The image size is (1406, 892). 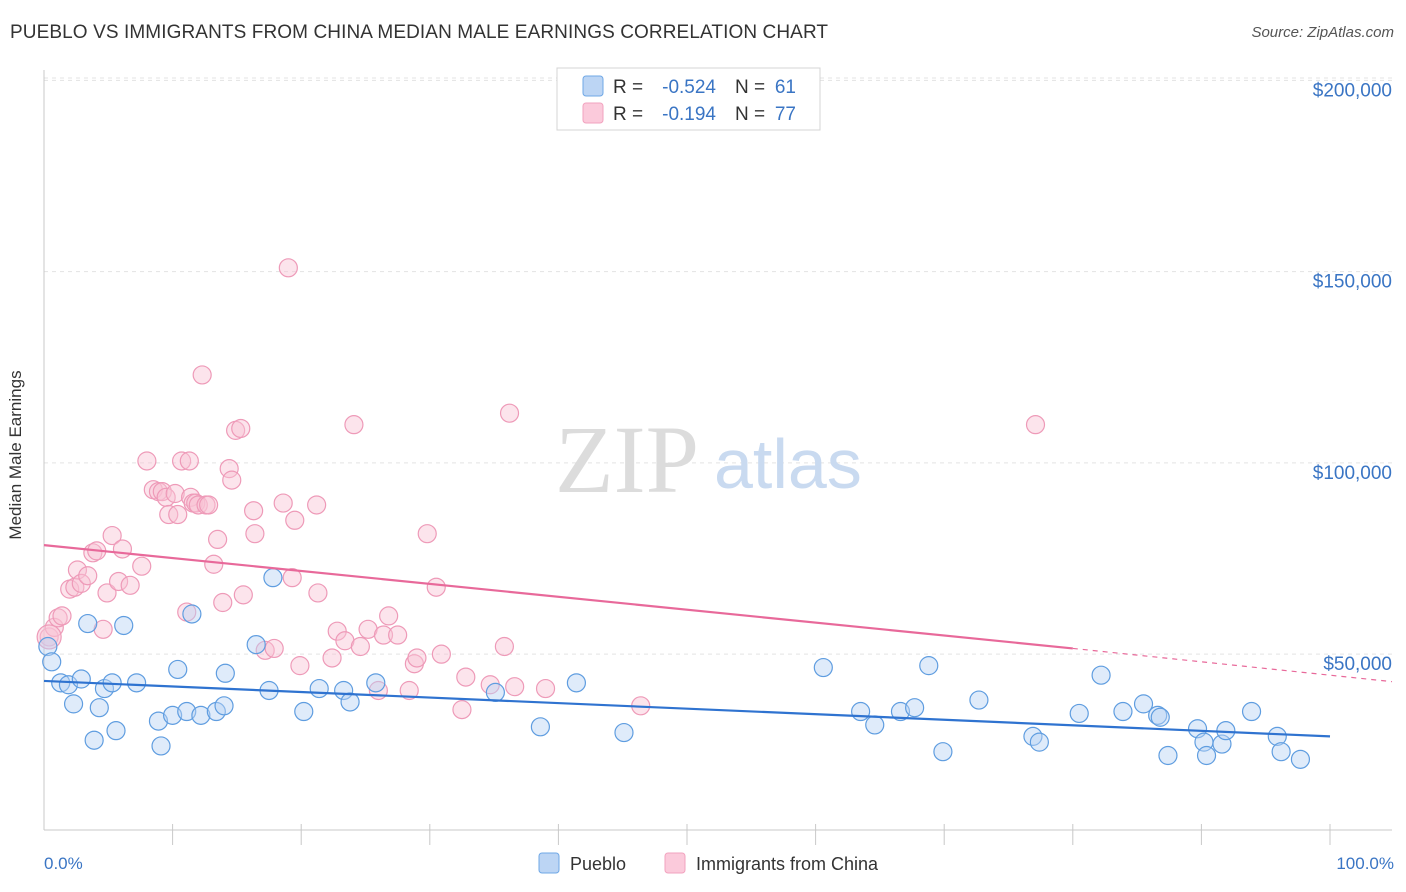 I want to click on data-point-large, so click(x=49, y=637).